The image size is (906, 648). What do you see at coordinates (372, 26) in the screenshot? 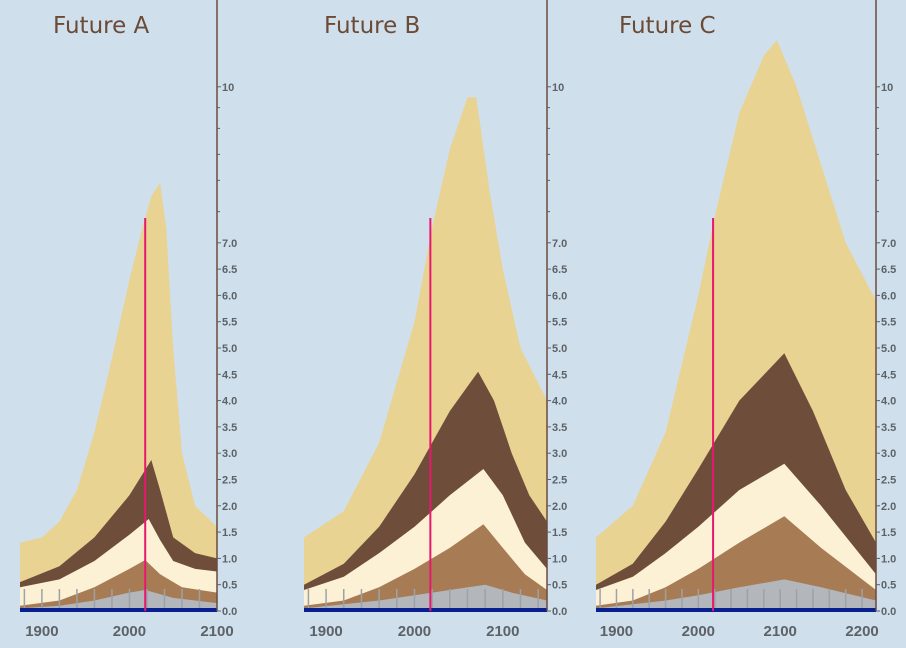
I see `panel-title: Future B` at bounding box center [372, 26].